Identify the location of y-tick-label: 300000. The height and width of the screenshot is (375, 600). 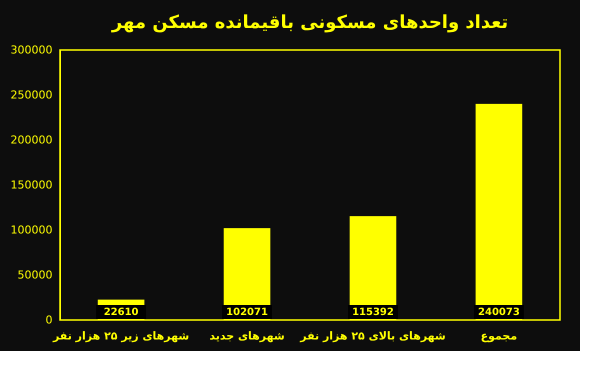
(31, 50).